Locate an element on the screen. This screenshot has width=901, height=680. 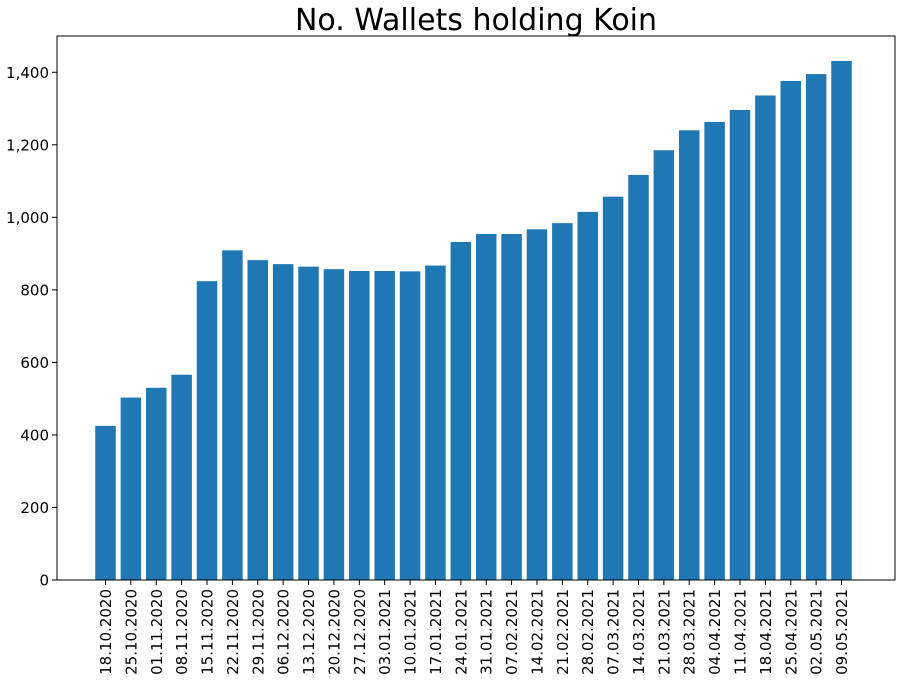
bar-10.01.2021 is located at coordinates (410, 425).